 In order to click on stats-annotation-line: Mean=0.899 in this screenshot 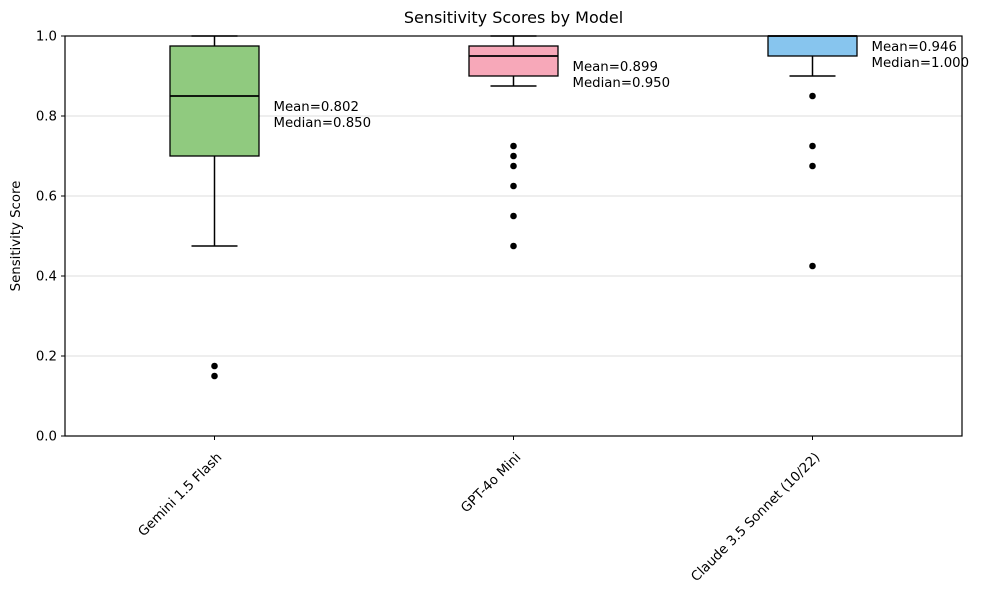, I will do `click(615, 67)`.